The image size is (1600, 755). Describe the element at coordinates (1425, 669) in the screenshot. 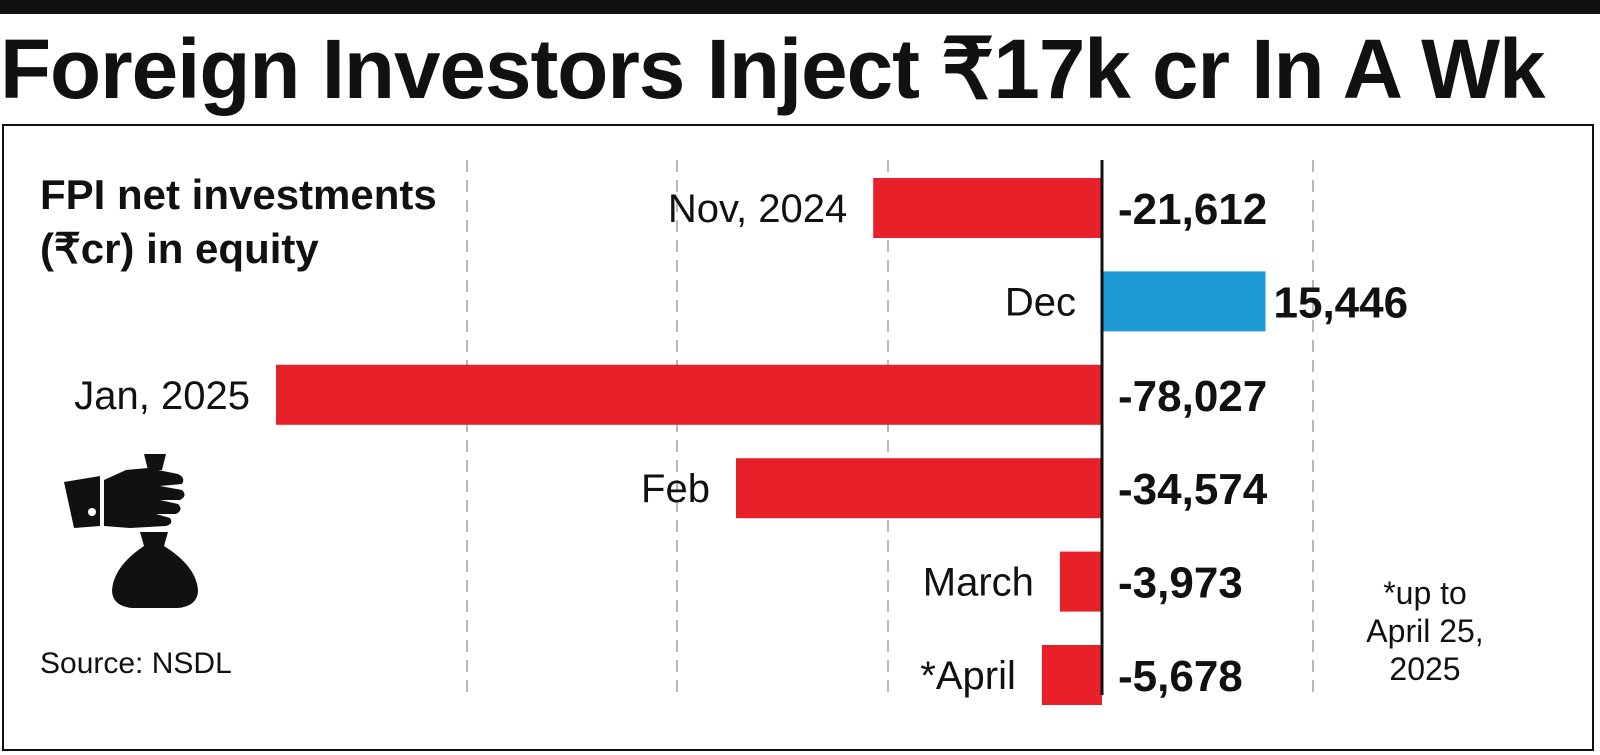

I see `footnote-line-3: 2025` at that location.